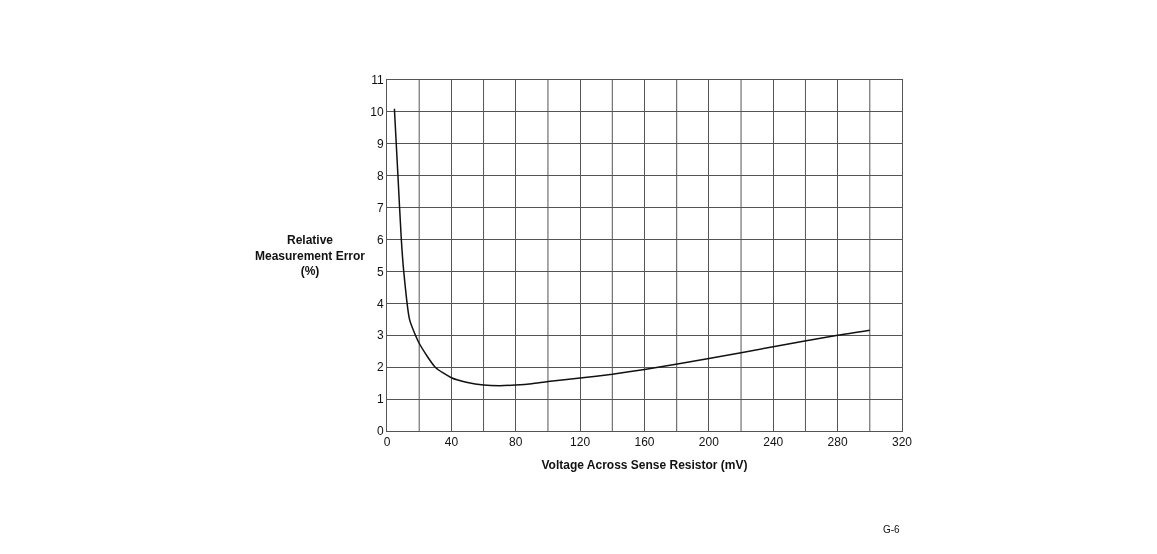  What do you see at coordinates (902, 442) in the screenshot?
I see `x-tick-label: 320` at bounding box center [902, 442].